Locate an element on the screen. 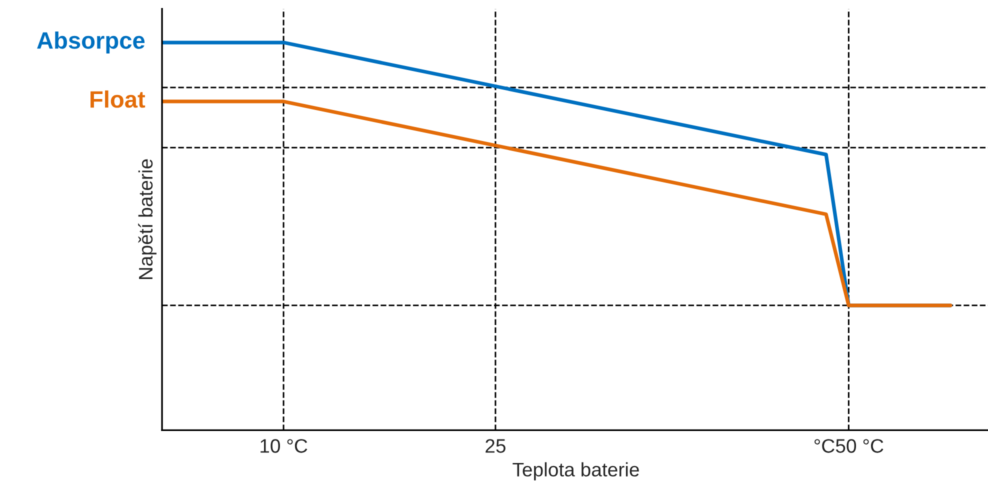 The image size is (988, 490). y-axis-title: Napětí baterie is located at coordinates (147, 219).